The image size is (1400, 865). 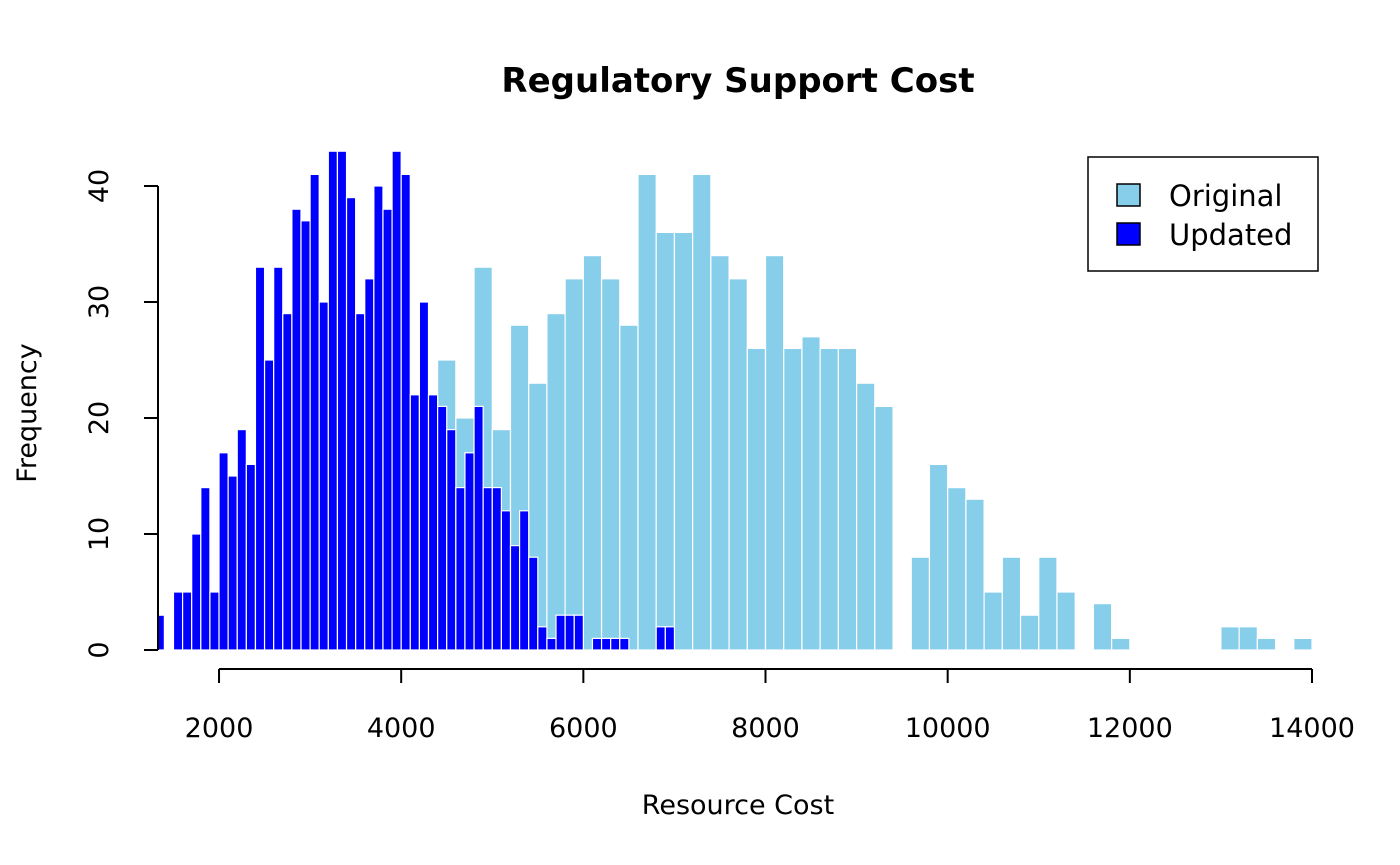 I want to click on x-tick-label: 4000, so click(x=401, y=728).